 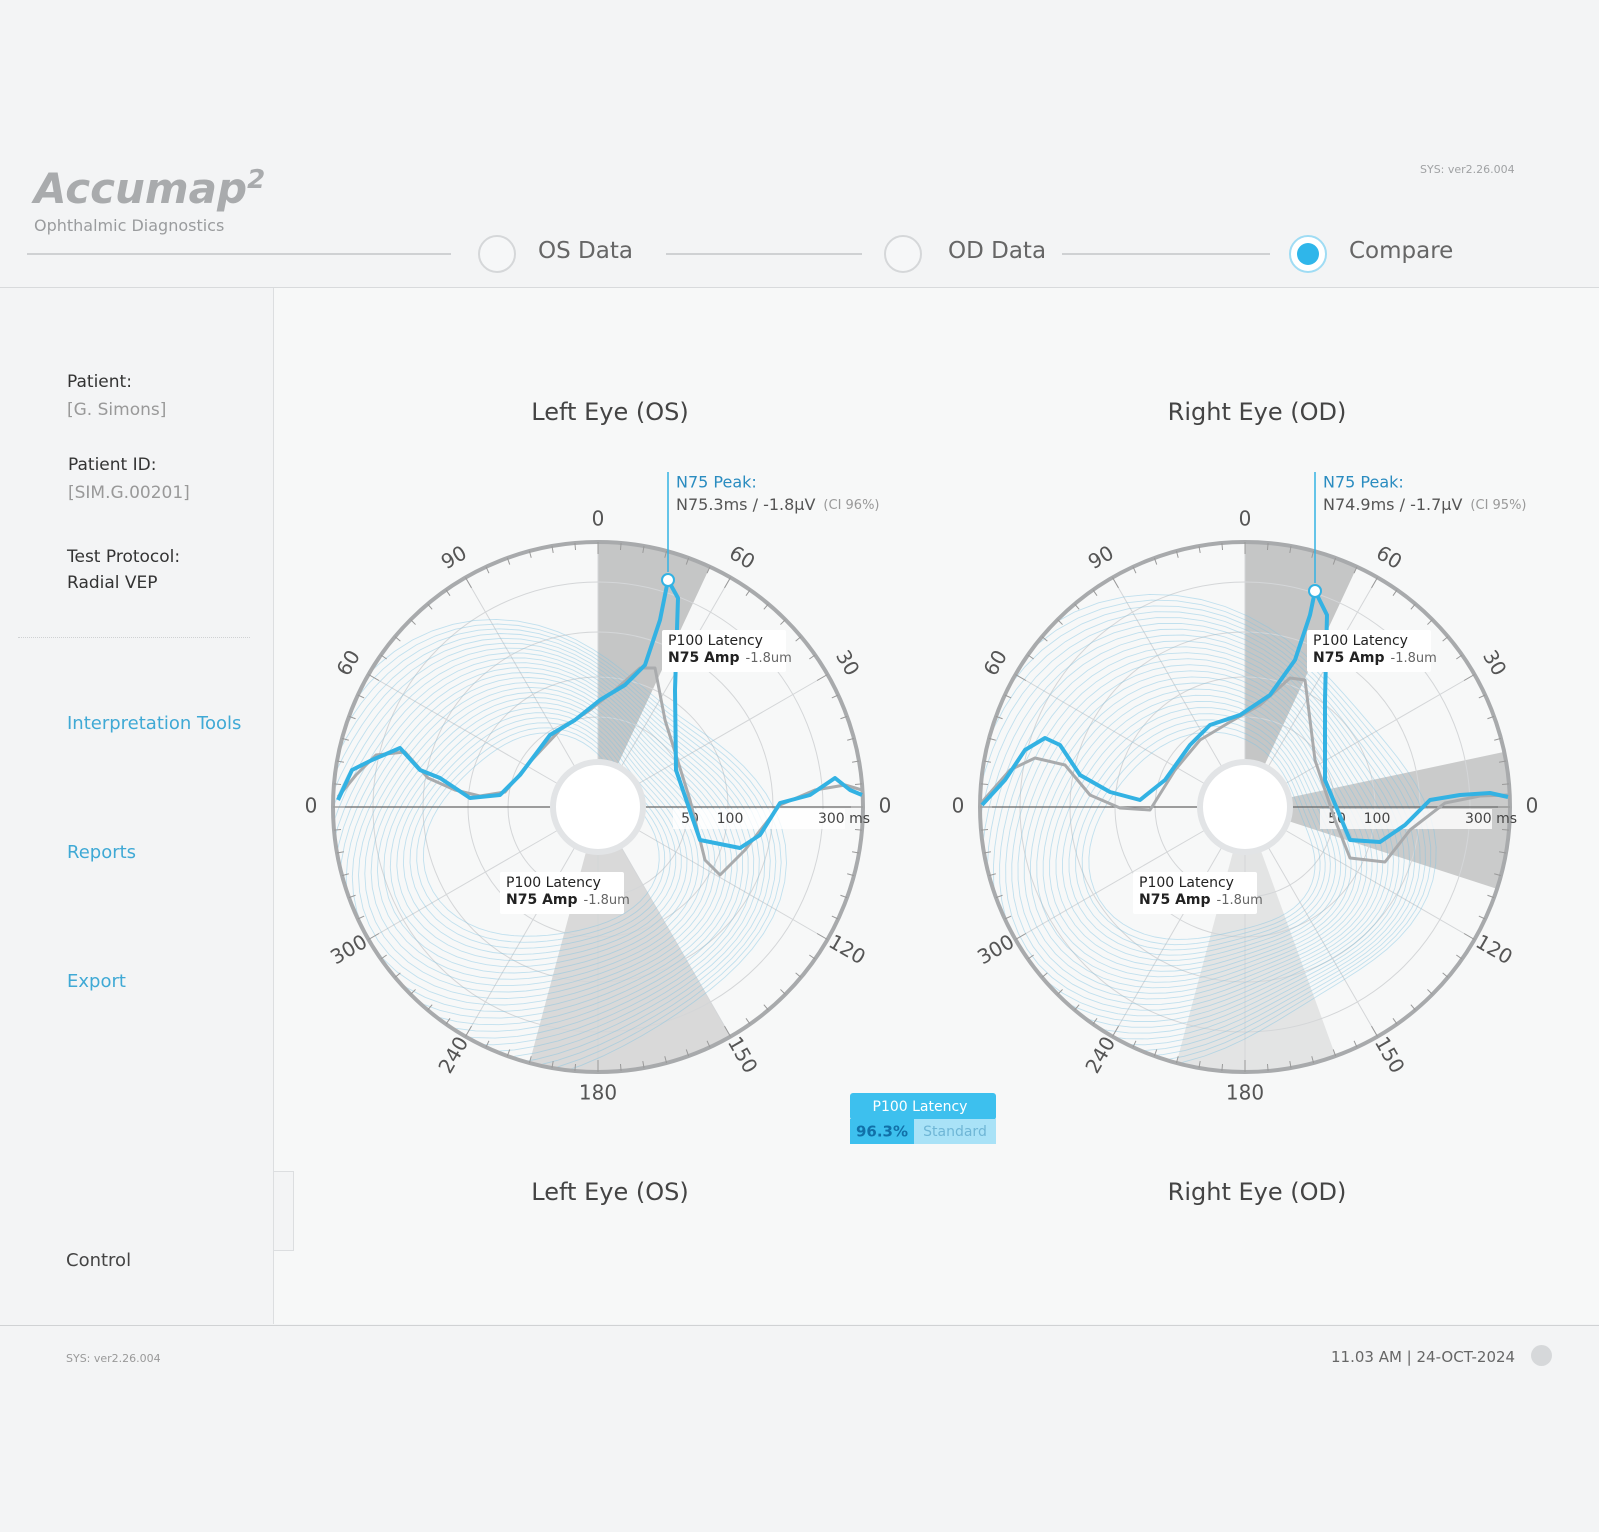 What do you see at coordinates (284, 1211) in the screenshot?
I see `collapse-handle` at bounding box center [284, 1211].